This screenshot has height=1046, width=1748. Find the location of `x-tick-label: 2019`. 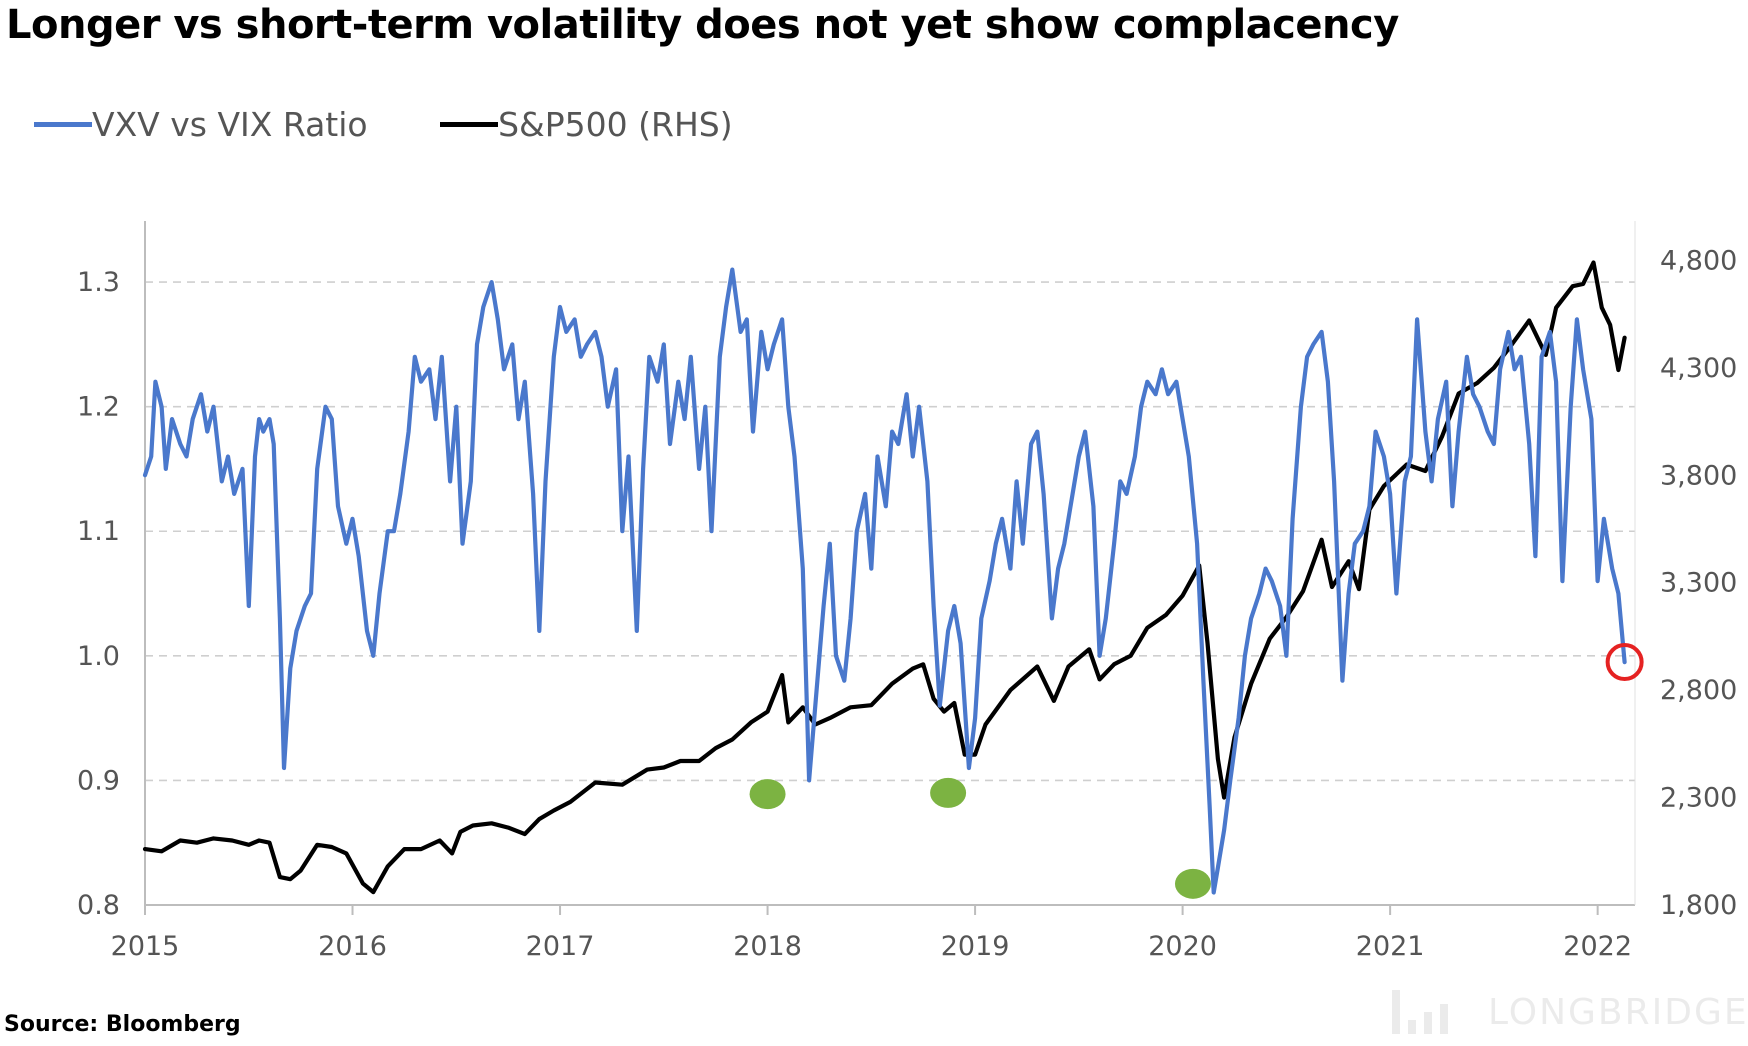

x-tick-label: 2019 is located at coordinates (975, 946).